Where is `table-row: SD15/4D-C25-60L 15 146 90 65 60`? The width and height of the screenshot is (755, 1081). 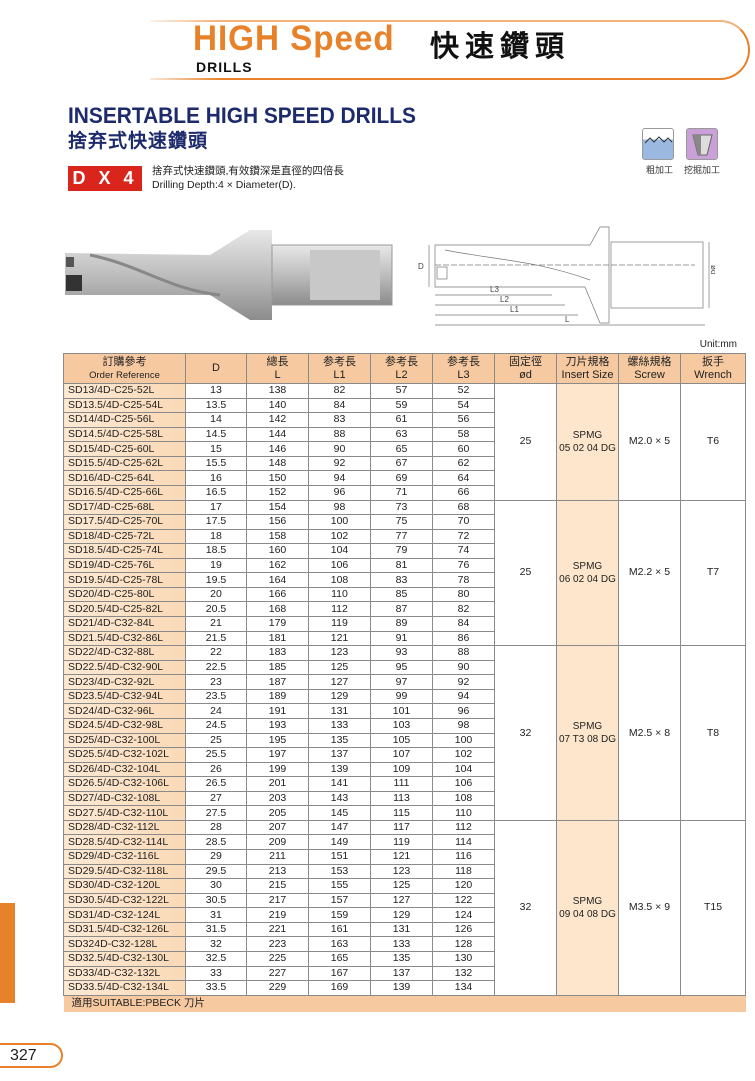
table-row: SD15/4D-C25-60L 15 146 90 65 60 is located at coordinates (404, 449).